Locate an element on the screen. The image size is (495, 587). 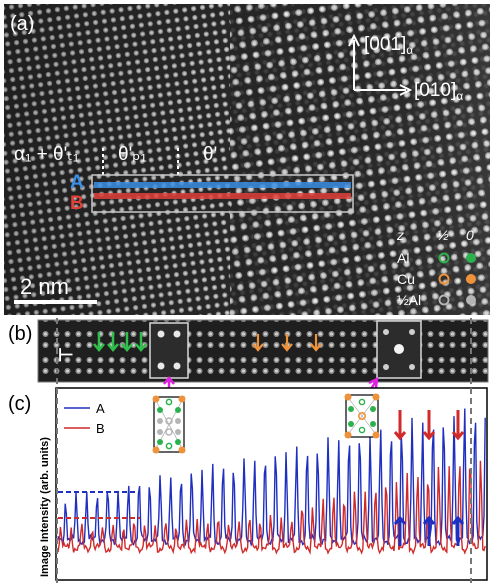
legend-col-half: ½ is located at coordinates (443, 235).